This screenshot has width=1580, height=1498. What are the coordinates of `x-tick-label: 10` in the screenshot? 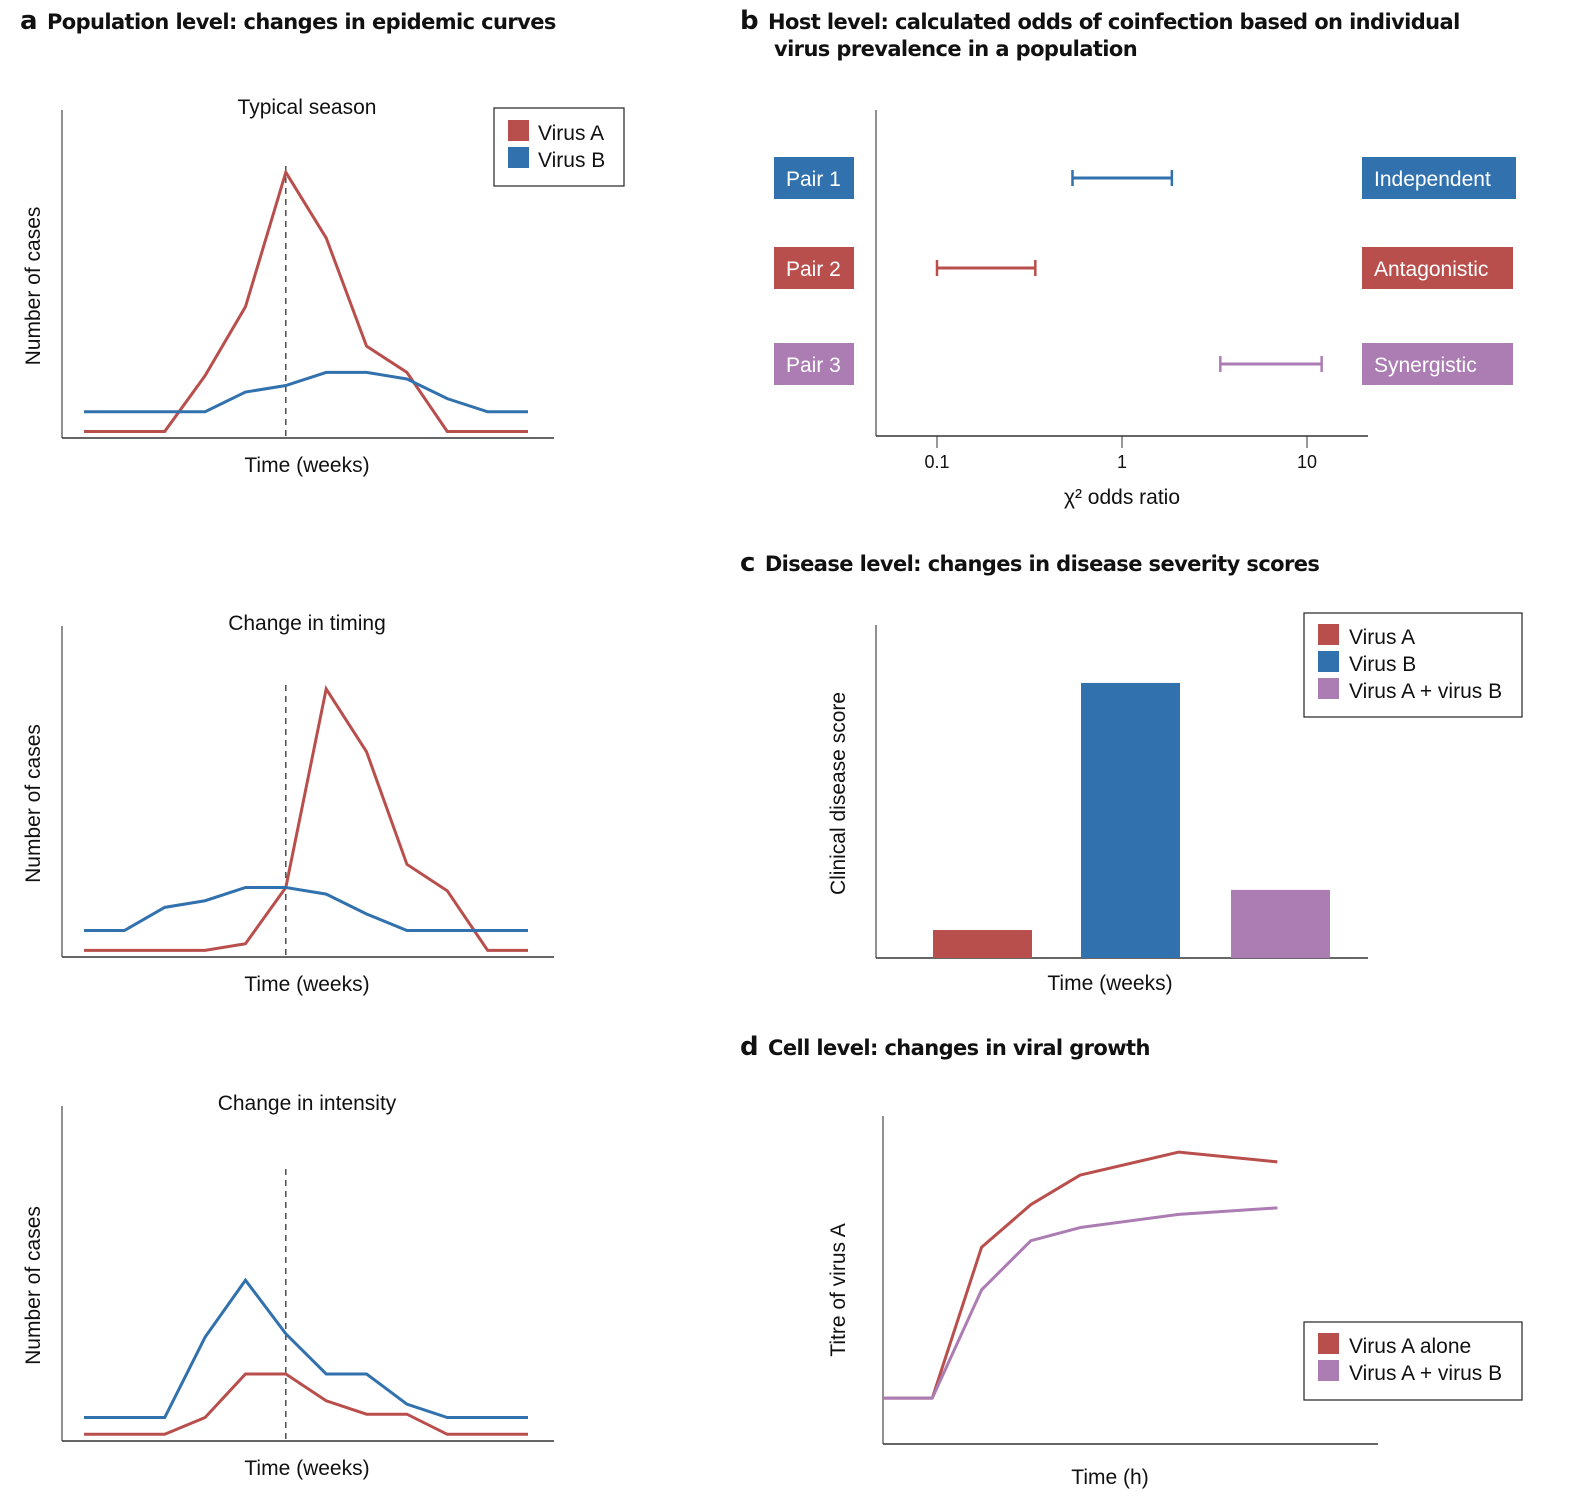 It's located at (1307, 462).